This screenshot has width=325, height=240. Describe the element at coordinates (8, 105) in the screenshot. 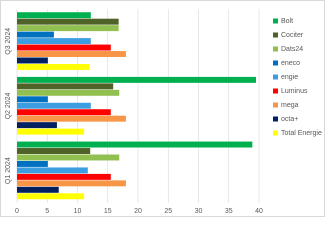

I see `y-tick-label: Q2 2024` at that location.